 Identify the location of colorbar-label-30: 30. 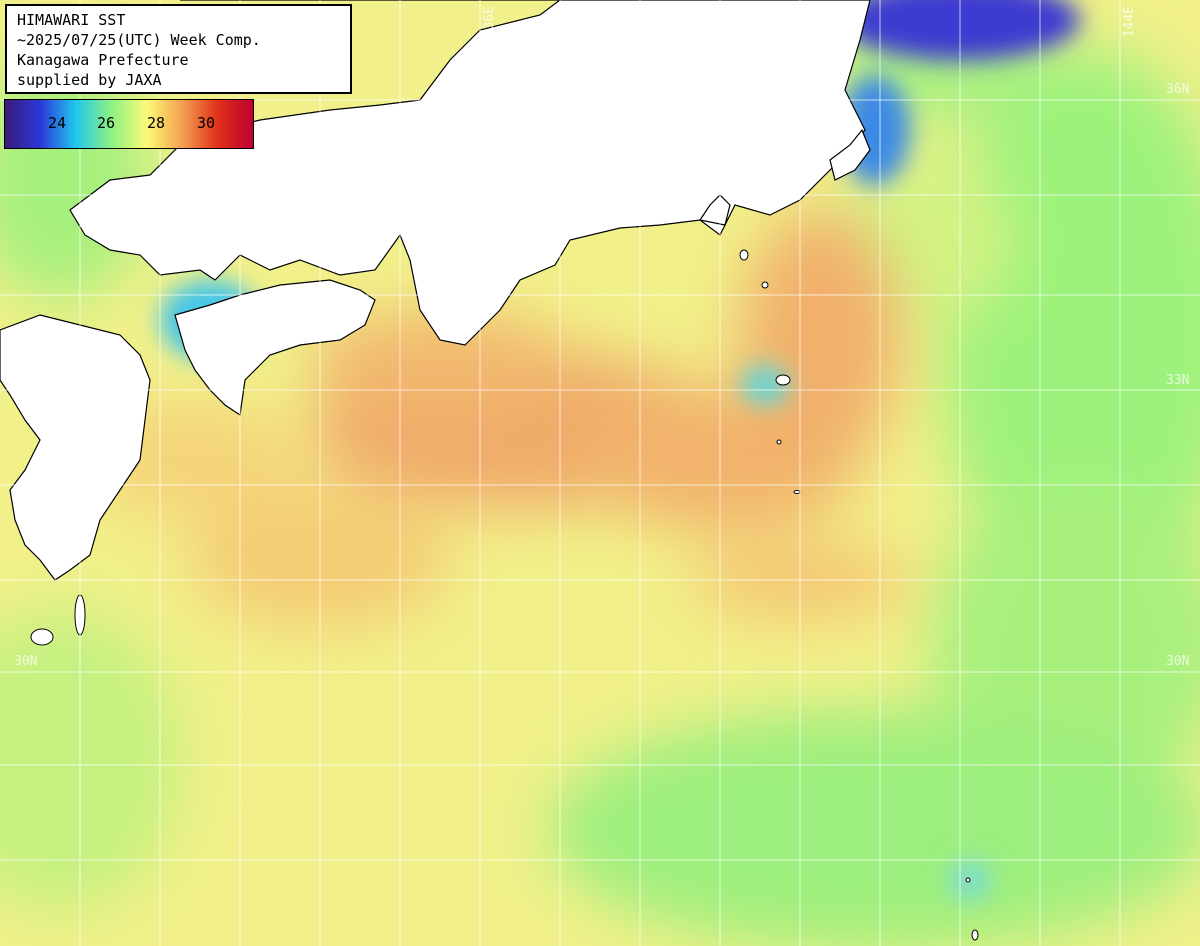
(206, 123).